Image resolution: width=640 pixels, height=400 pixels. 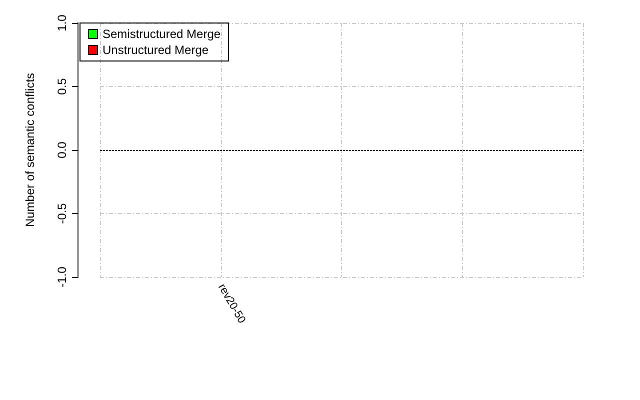 I want to click on y-tick-label: 1.0, so click(x=62, y=23).